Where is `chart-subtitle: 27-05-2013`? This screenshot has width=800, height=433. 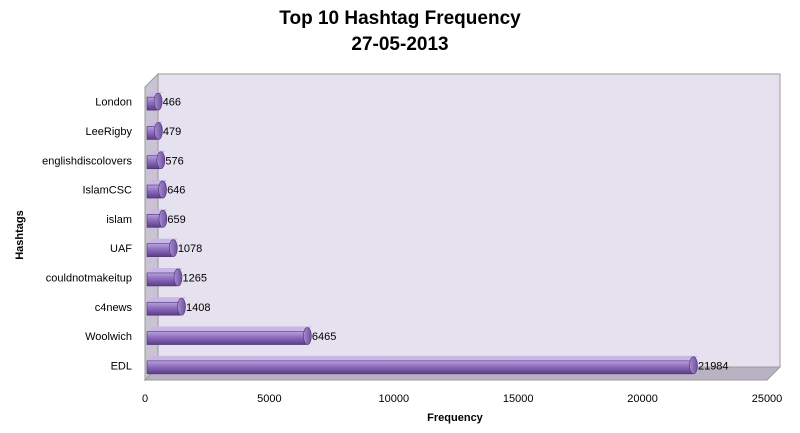
chart-subtitle: 27-05-2013 is located at coordinates (400, 44).